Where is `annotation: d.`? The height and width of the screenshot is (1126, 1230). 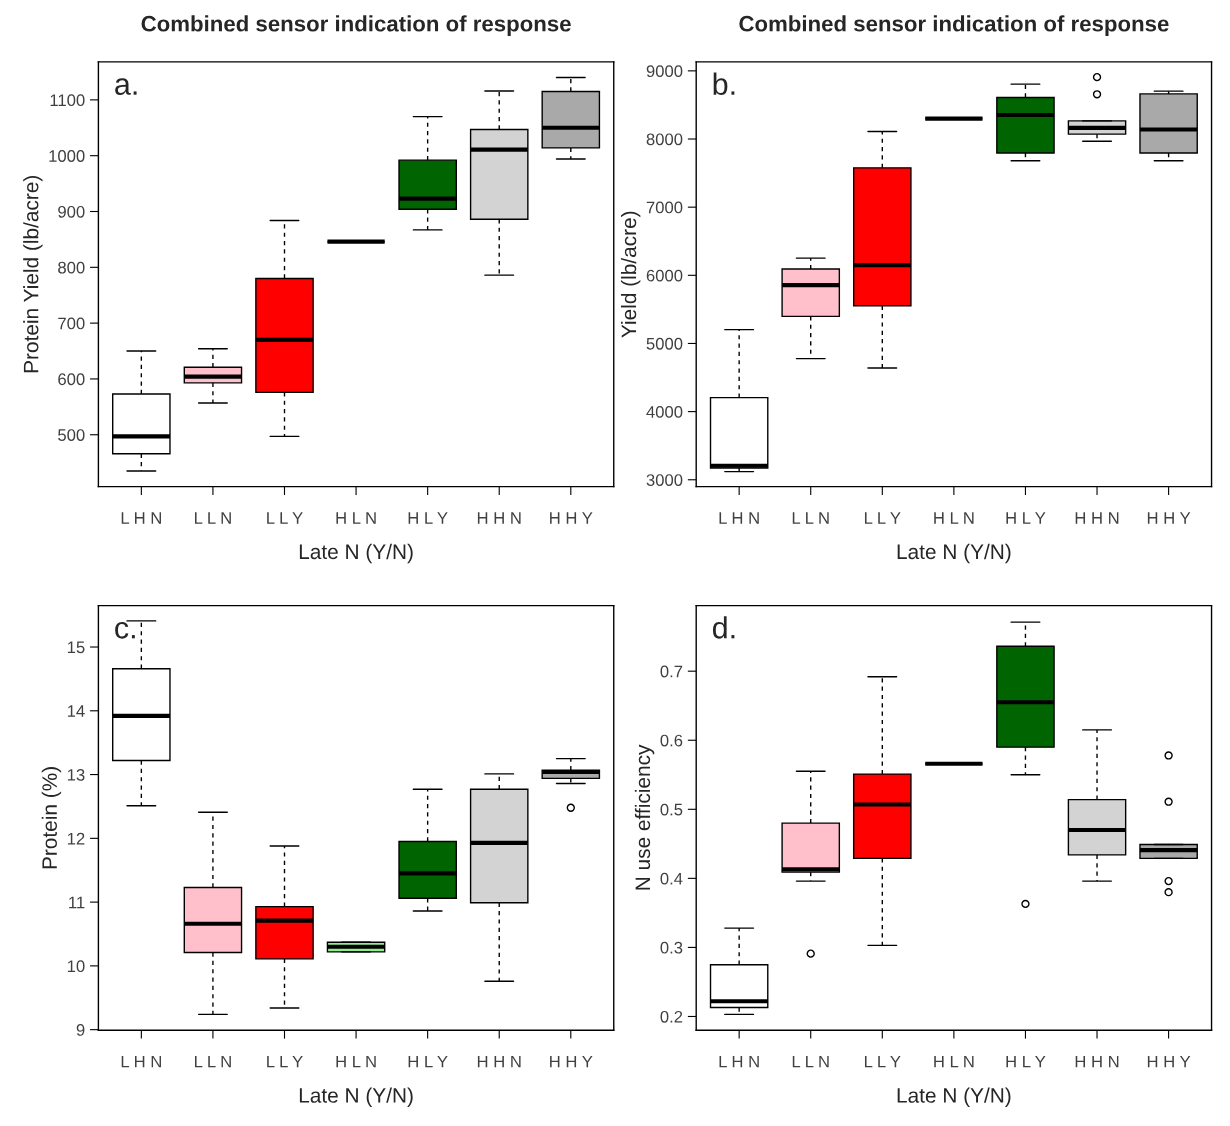 annotation: d. is located at coordinates (723, 627).